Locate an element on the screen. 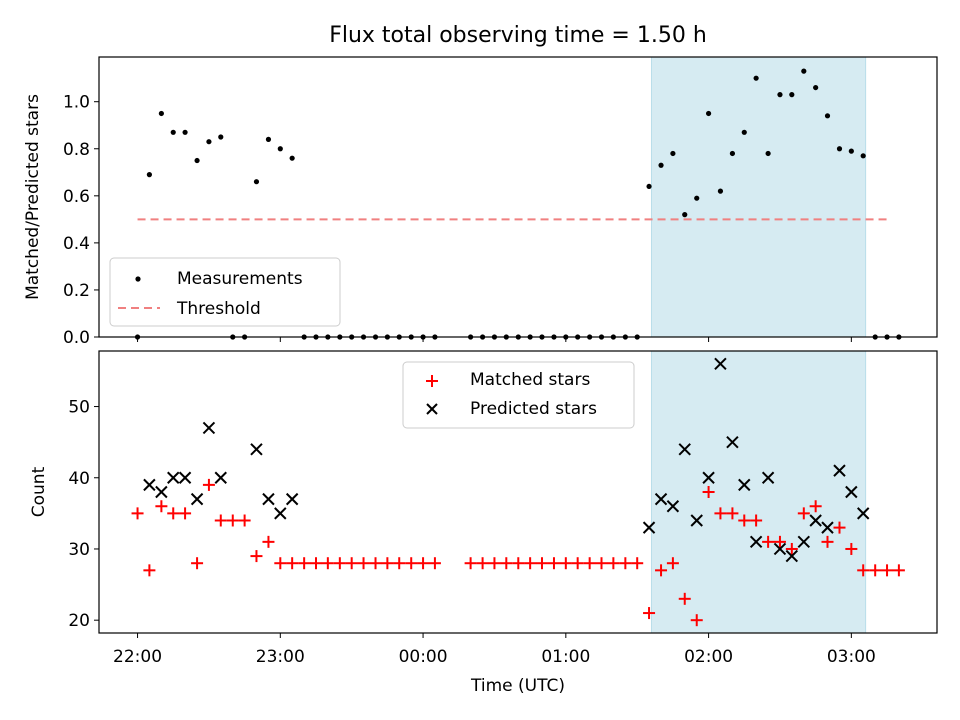 The image size is (960, 720). x-tick-label: 00:00 is located at coordinates (423, 657).